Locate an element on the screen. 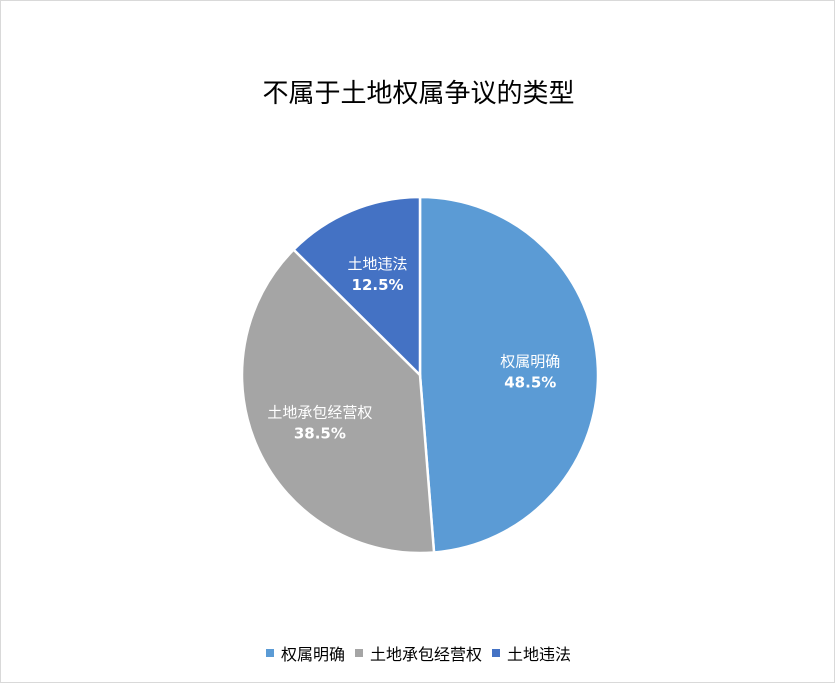 This screenshot has height=684, width=835. legend-item: 土地违法 is located at coordinates (531, 653).